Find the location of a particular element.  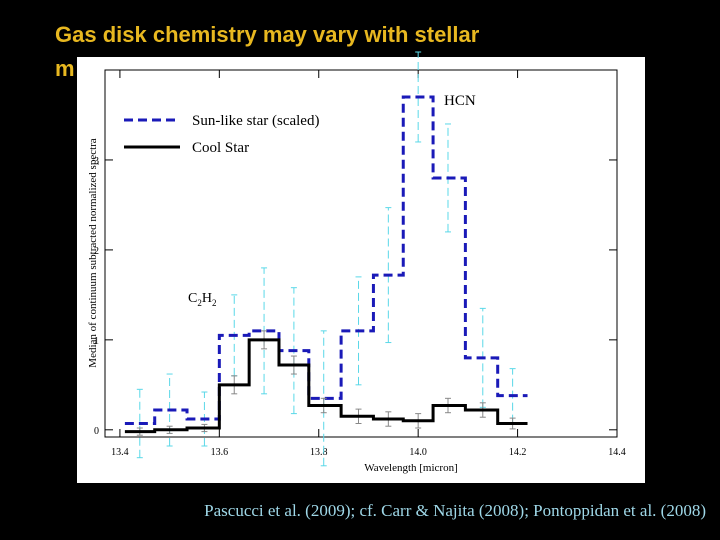

x-tick-label: 14.4 is located at coordinates (617, 452).